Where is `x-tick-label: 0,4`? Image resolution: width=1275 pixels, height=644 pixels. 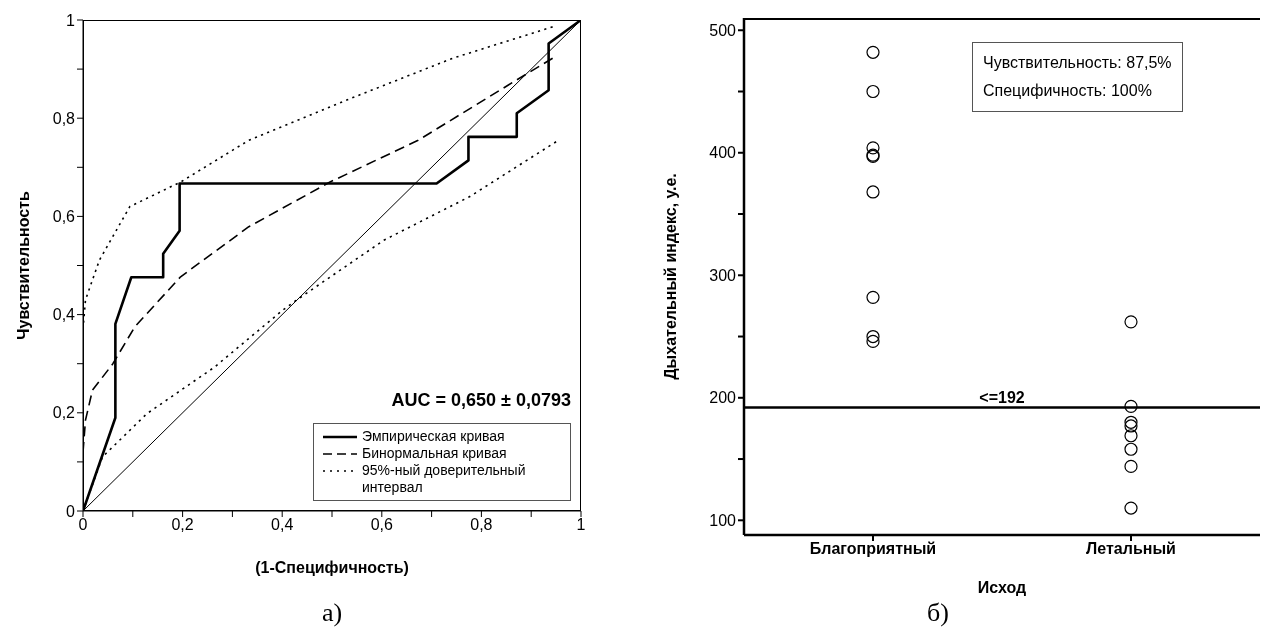 x-tick-label: 0,4 is located at coordinates (282, 525).